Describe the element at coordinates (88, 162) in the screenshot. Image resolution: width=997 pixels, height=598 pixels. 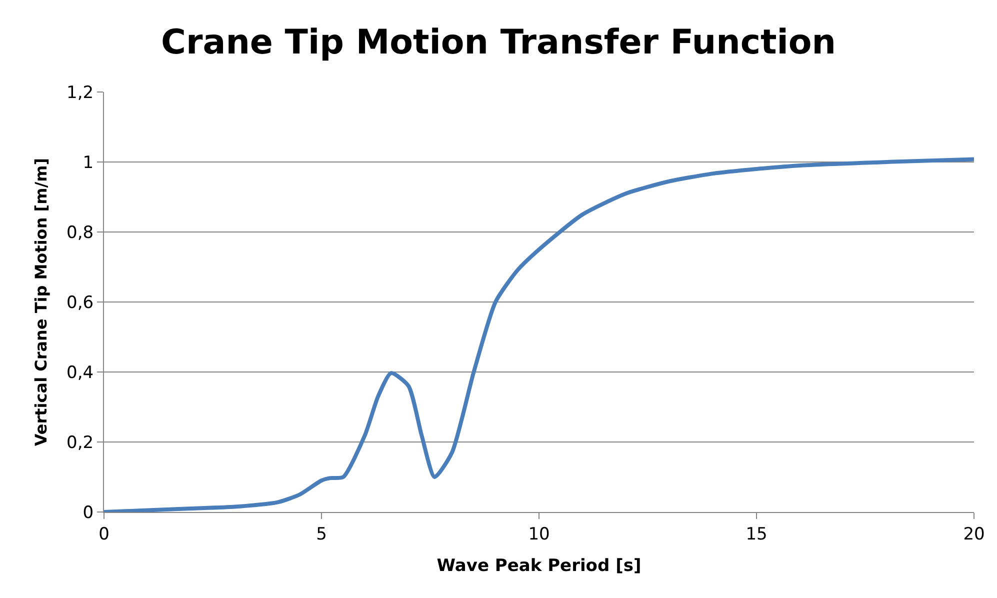
I see `y-tick-label: 1` at that location.